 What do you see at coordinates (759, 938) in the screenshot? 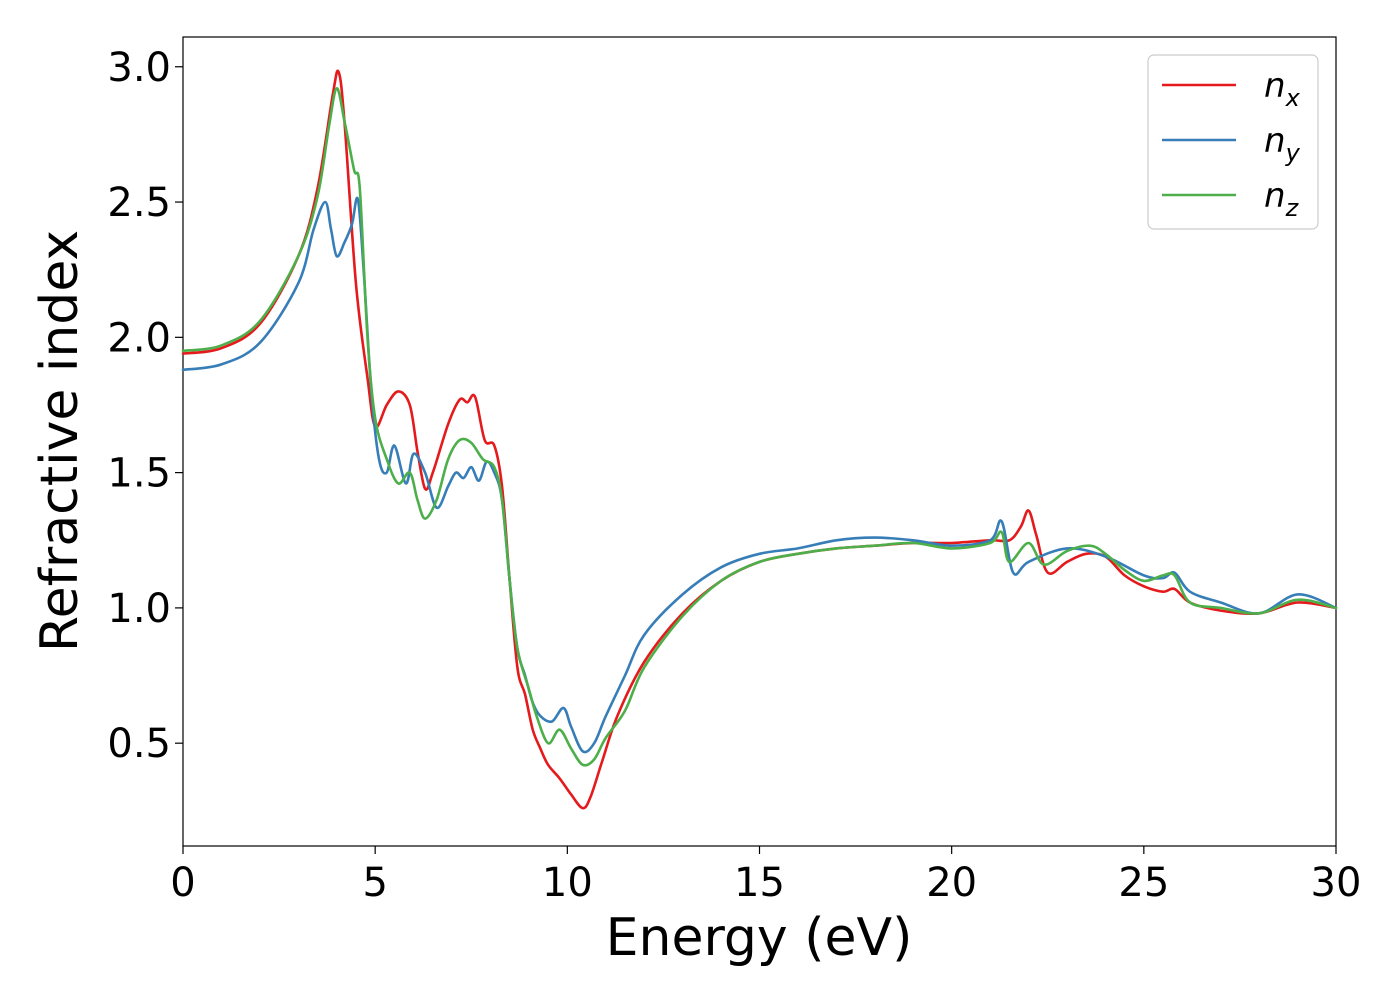
I see `x-axis-title: Energy (eV)` at bounding box center [759, 938].